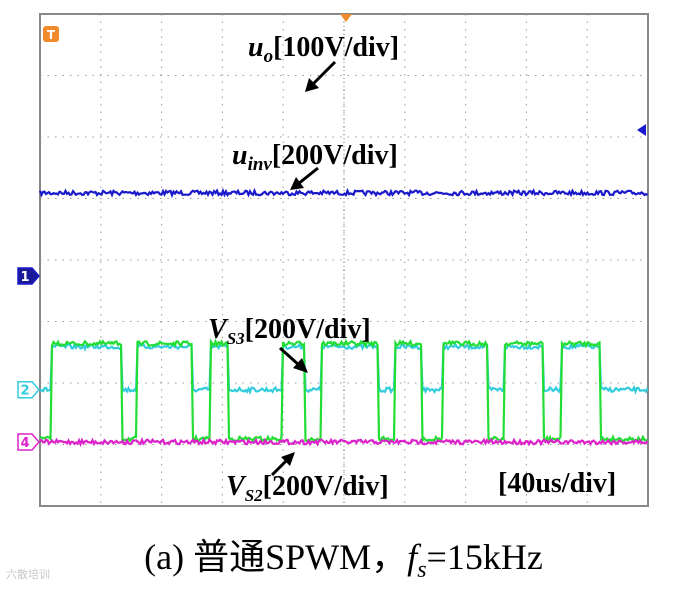 The image size is (687, 589). What do you see at coordinates (557, 483) in the screenshot?
I see `time-division-label: [40us/div]` at bounding box center [557, 483].